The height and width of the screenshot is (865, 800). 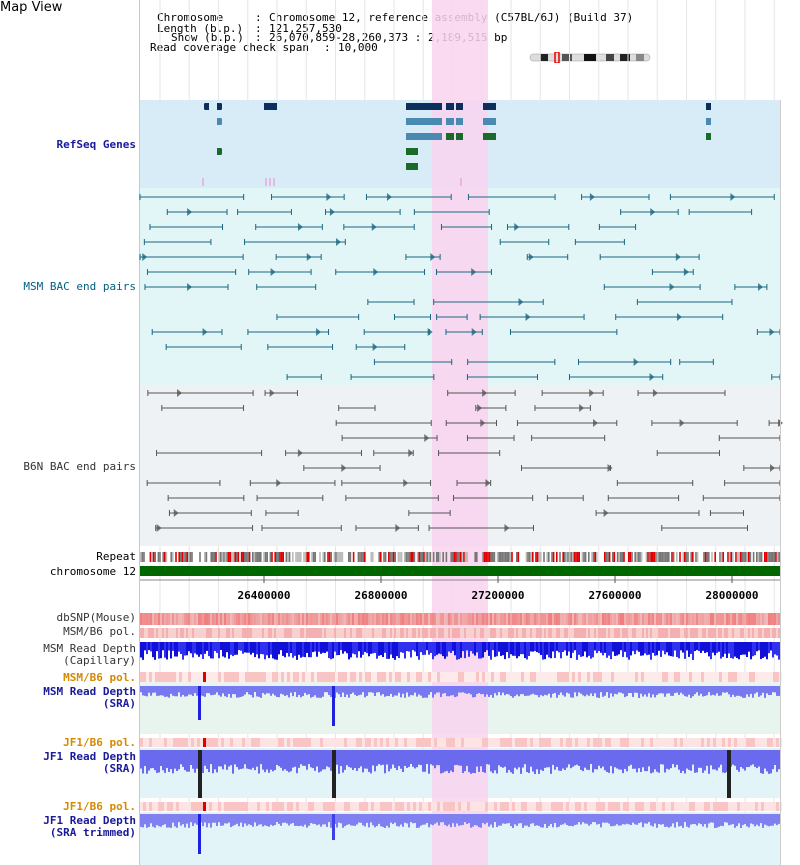 I want to click on show-sep: :, so click(x=258, y=37).